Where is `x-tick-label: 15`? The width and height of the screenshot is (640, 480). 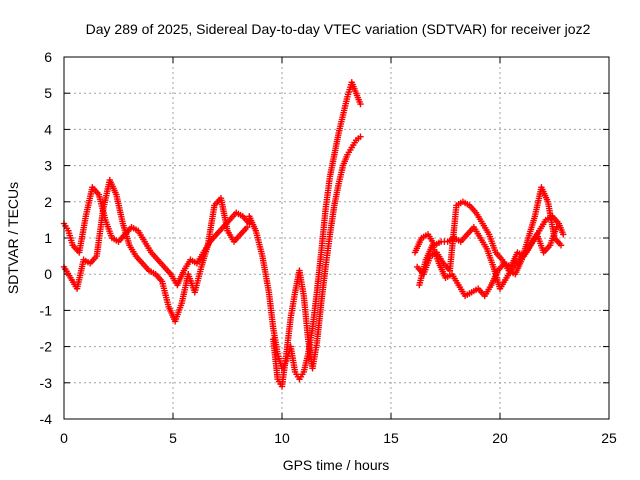 x-tick-label: 15 is located at coordinates (391, 438).